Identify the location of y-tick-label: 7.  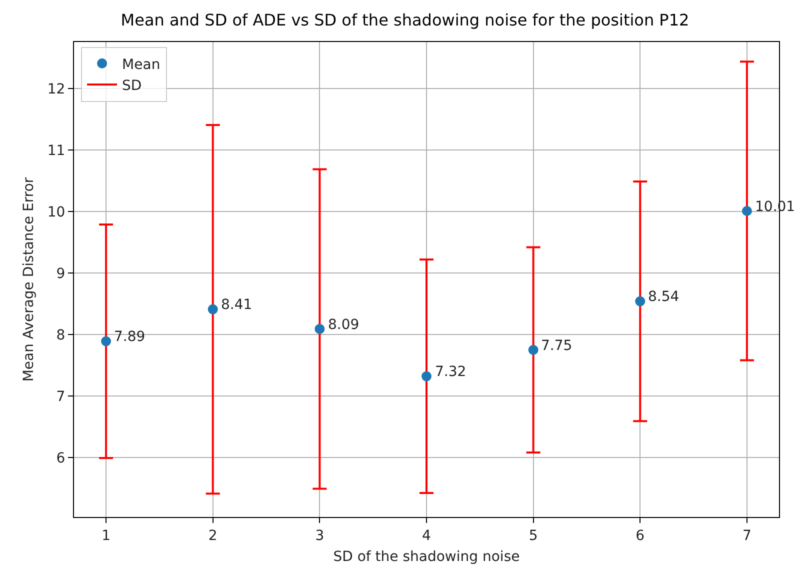
(61, 396).